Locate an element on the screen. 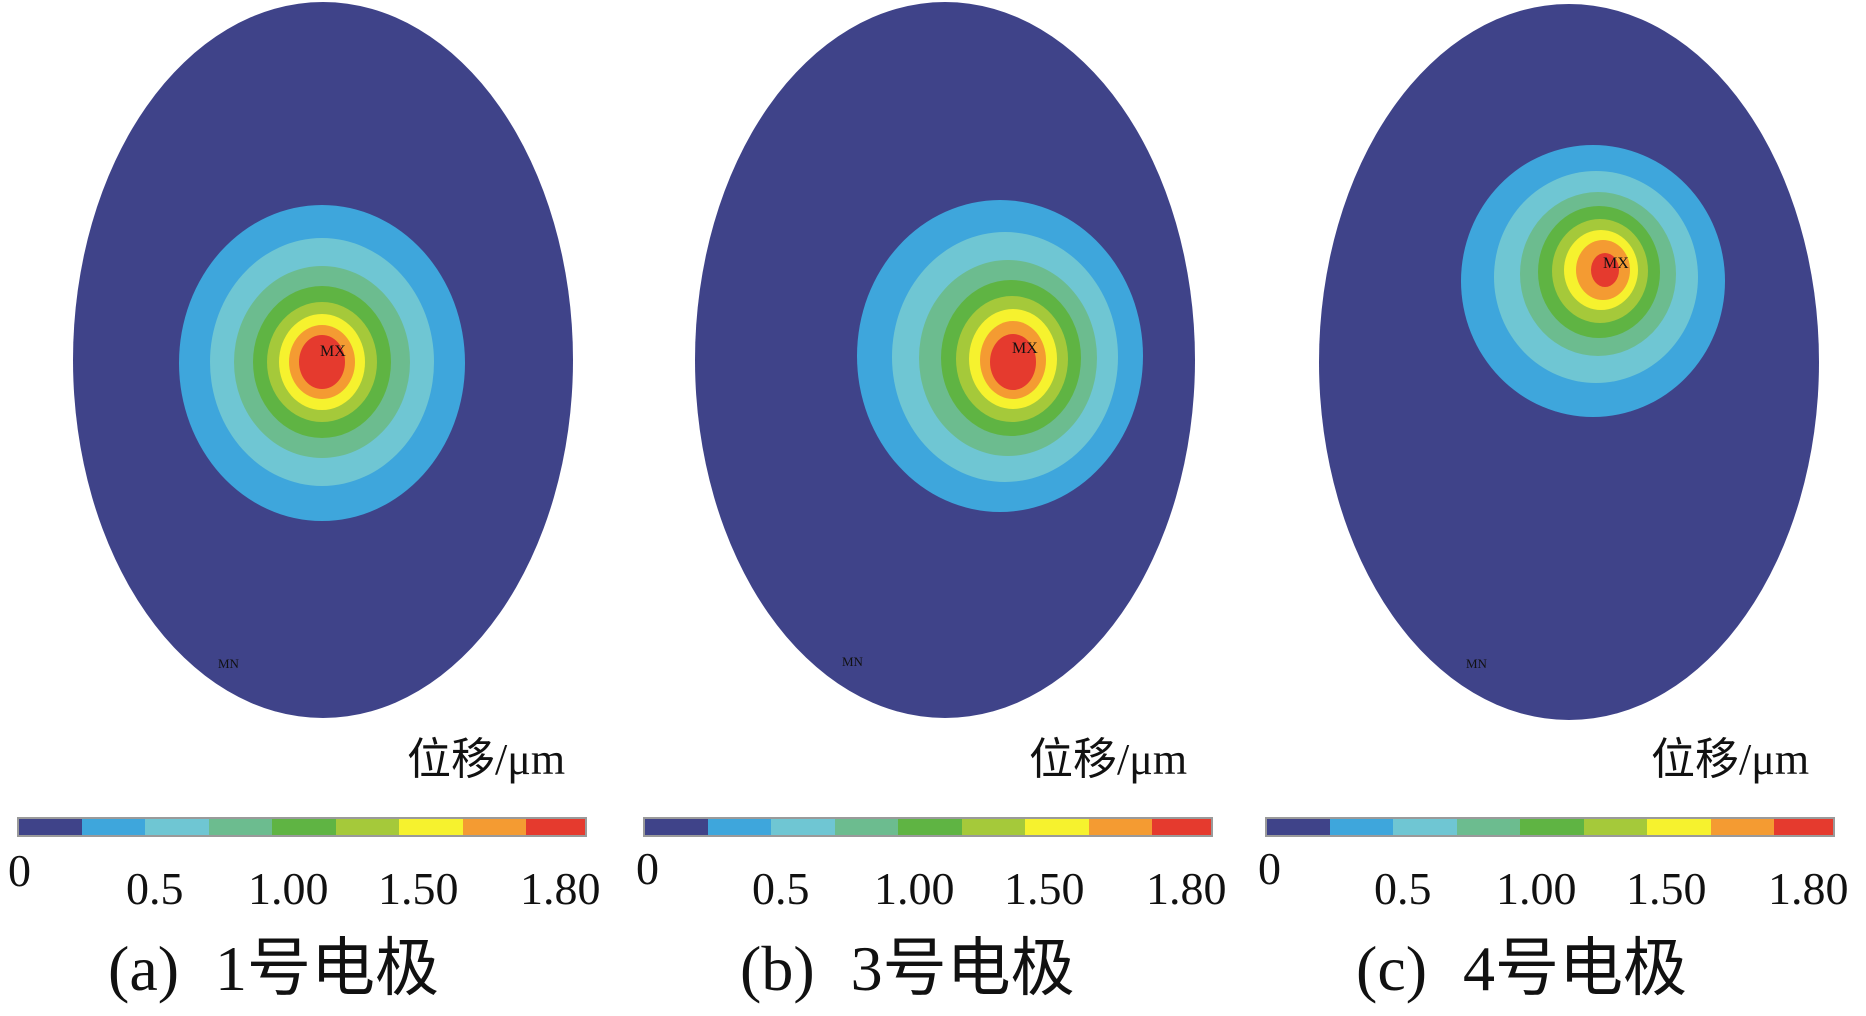 This screenshot has width=1866, height=1016. color-scale-frame-c is located at coordinates (1550, 827).